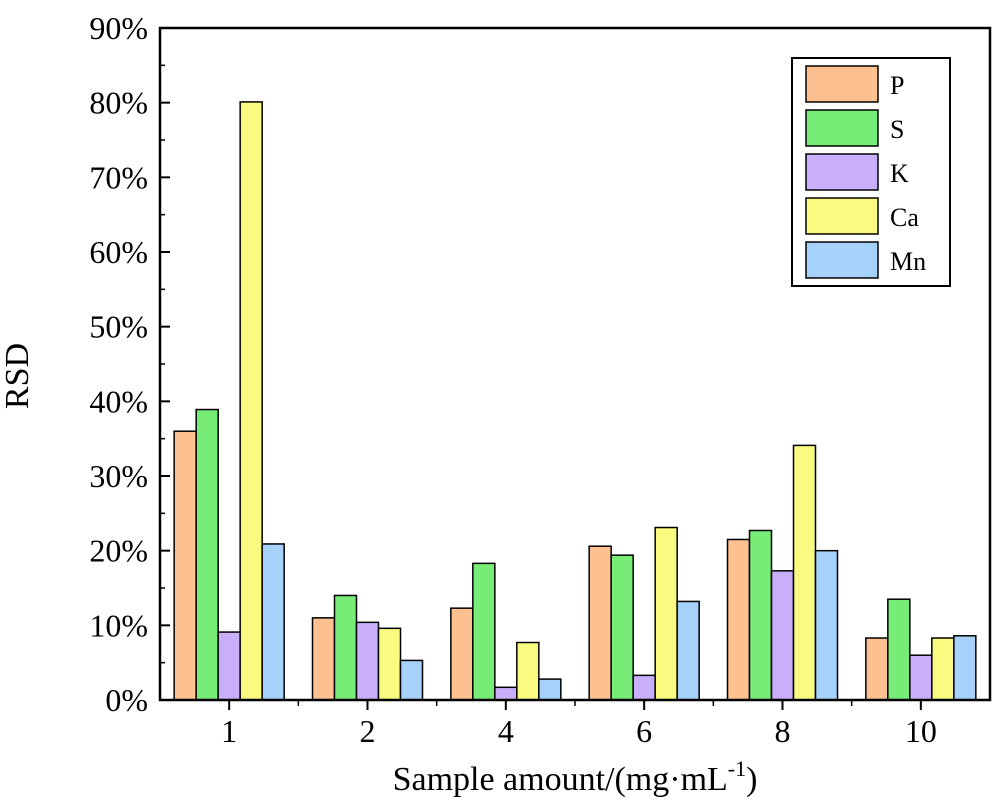 Image resolution: width=1000 pixels, height=806 pixels. What do you see at coordinates (229, 731) in the screenshot?
I see `x-tick-label-1: 1` at bounding box center [229, 731].